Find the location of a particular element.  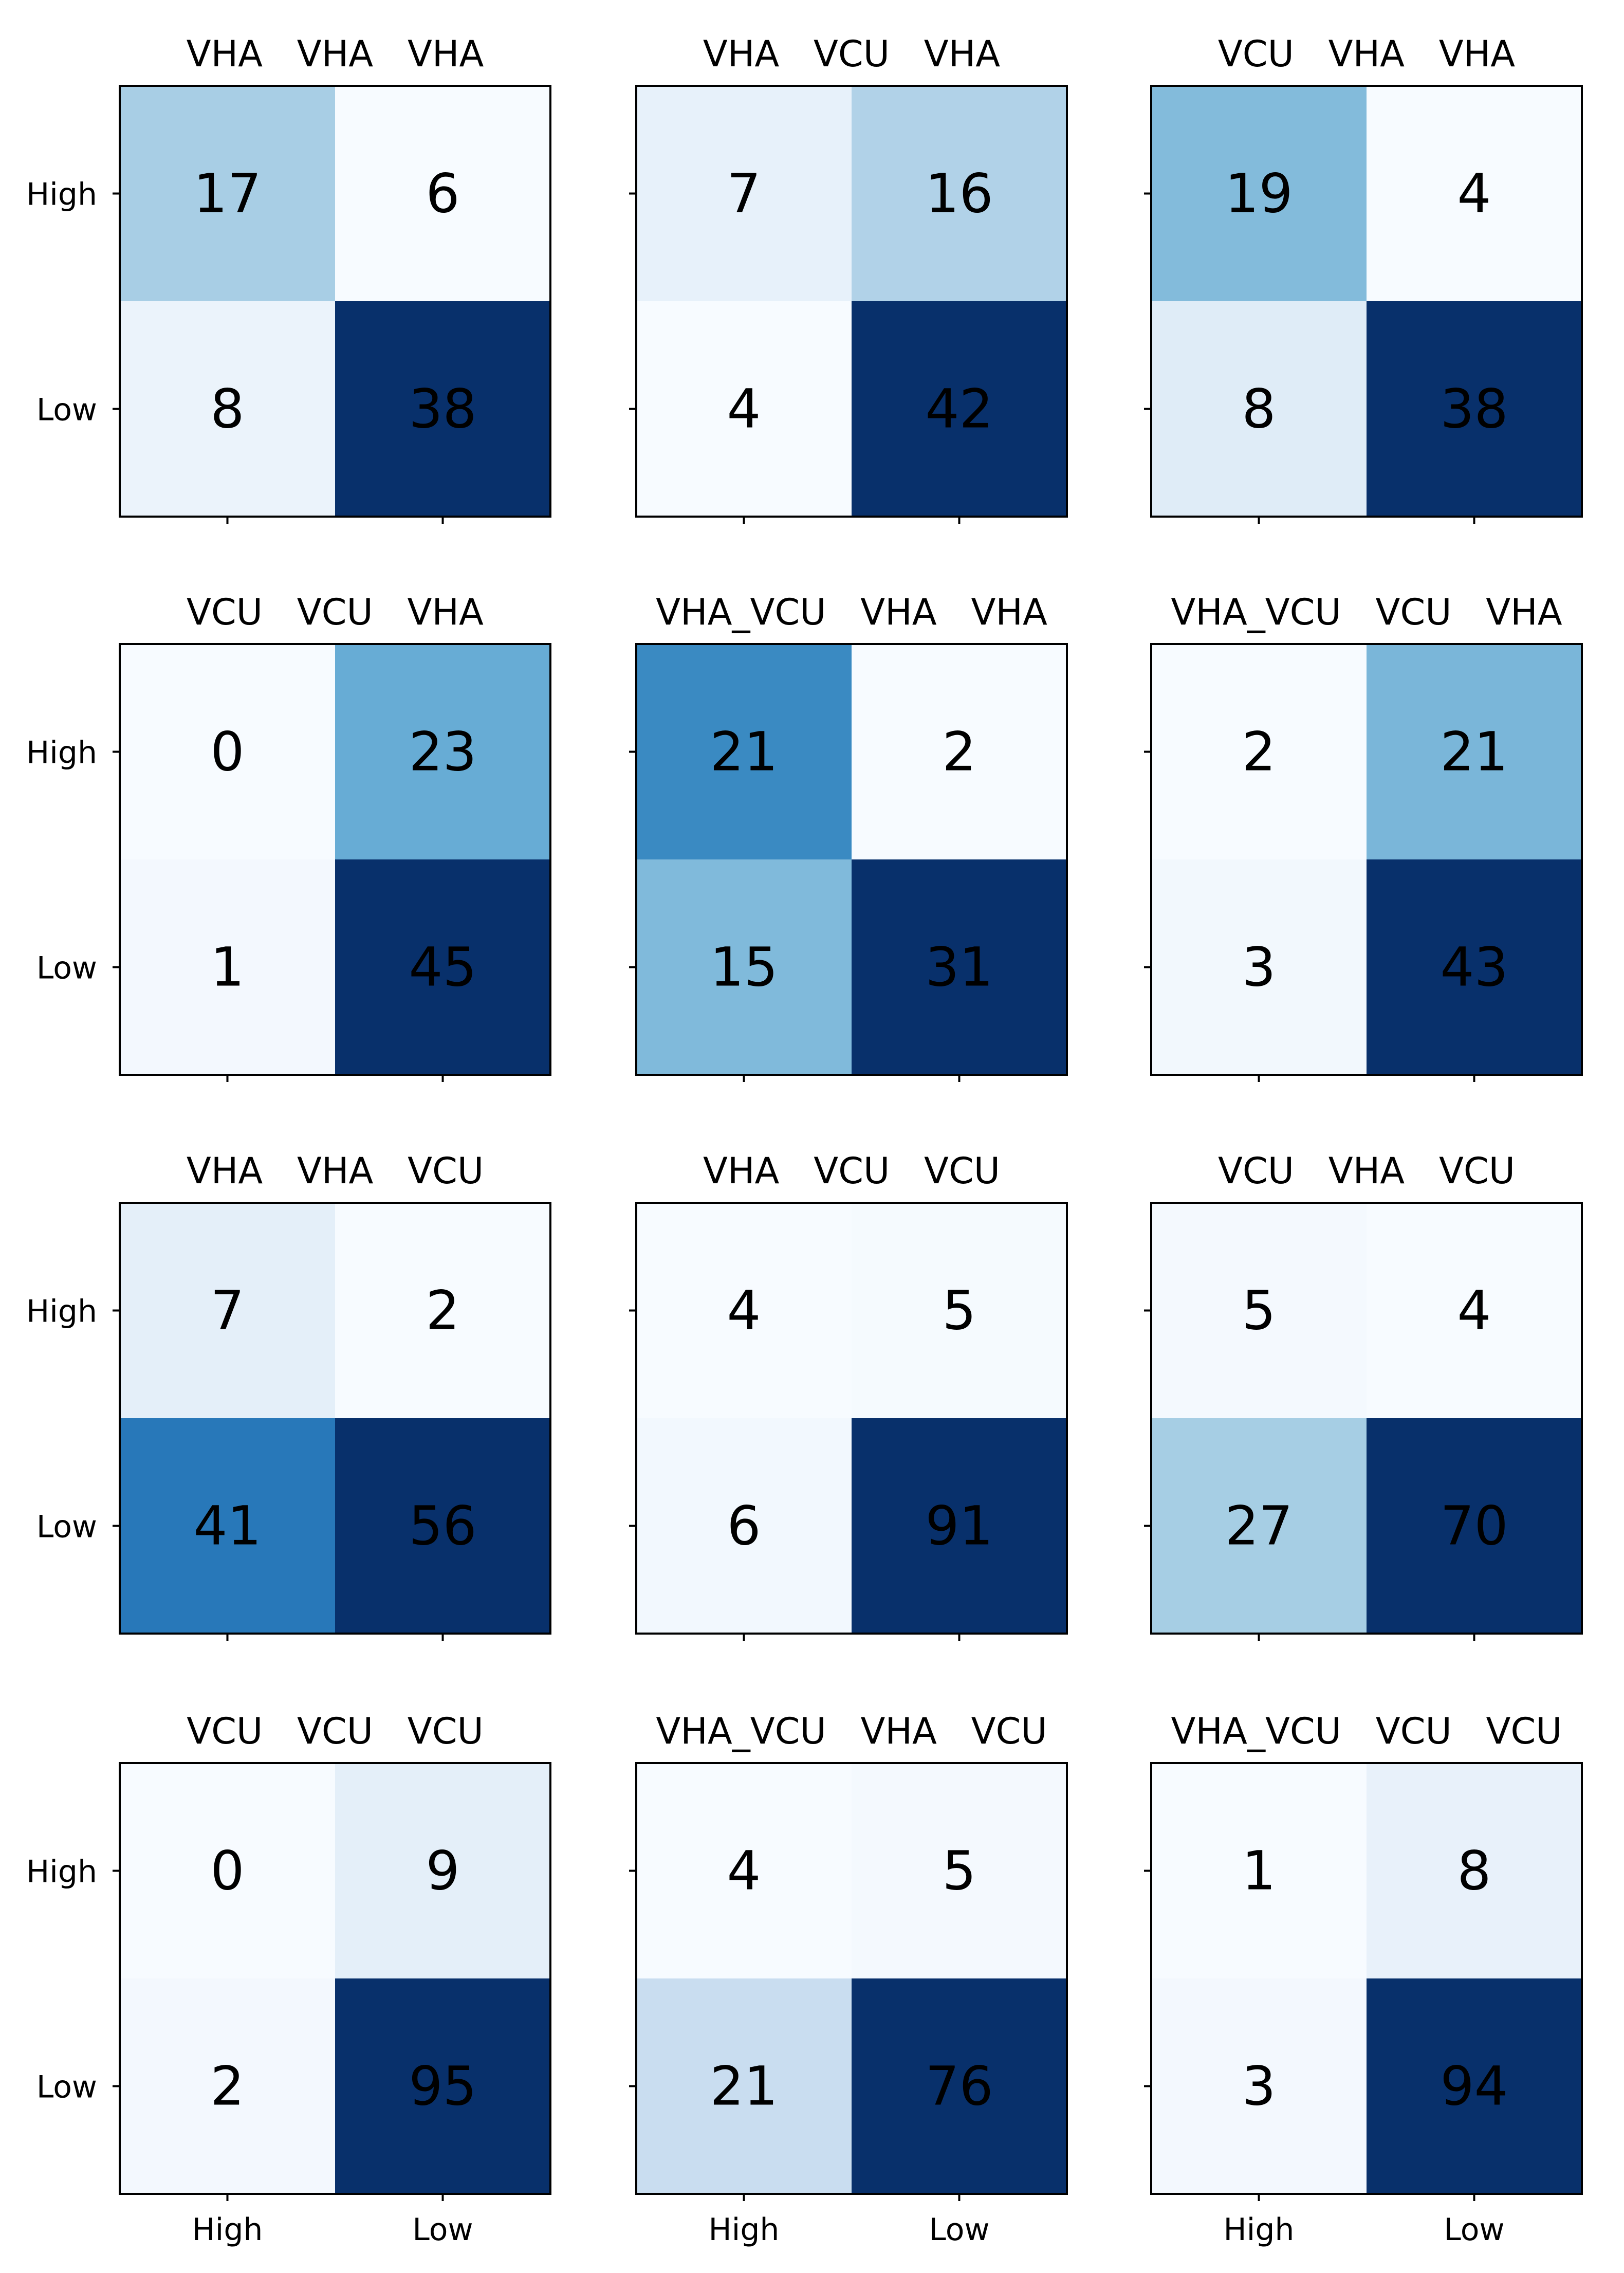

cell-value-label: 3 is located at coordinates (1259, 968).